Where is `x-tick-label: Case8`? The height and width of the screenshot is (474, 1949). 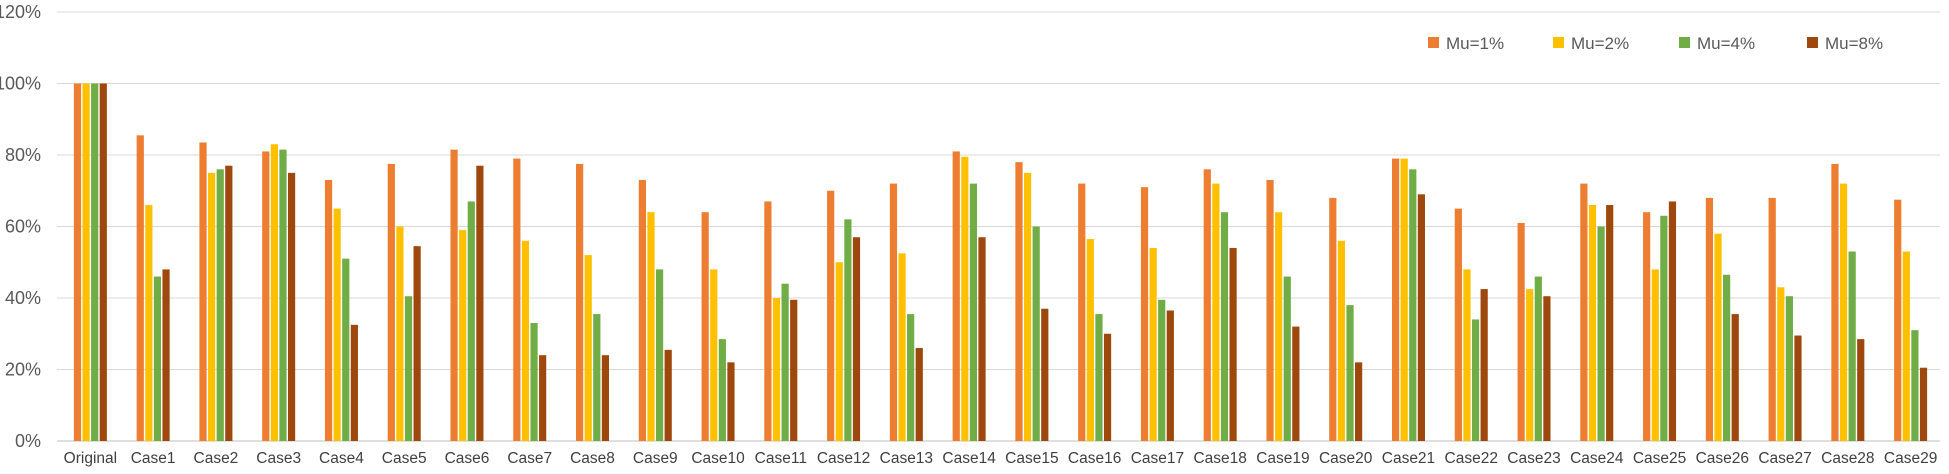 x-tick-label: Case8 is located at coordinates (592, 458).